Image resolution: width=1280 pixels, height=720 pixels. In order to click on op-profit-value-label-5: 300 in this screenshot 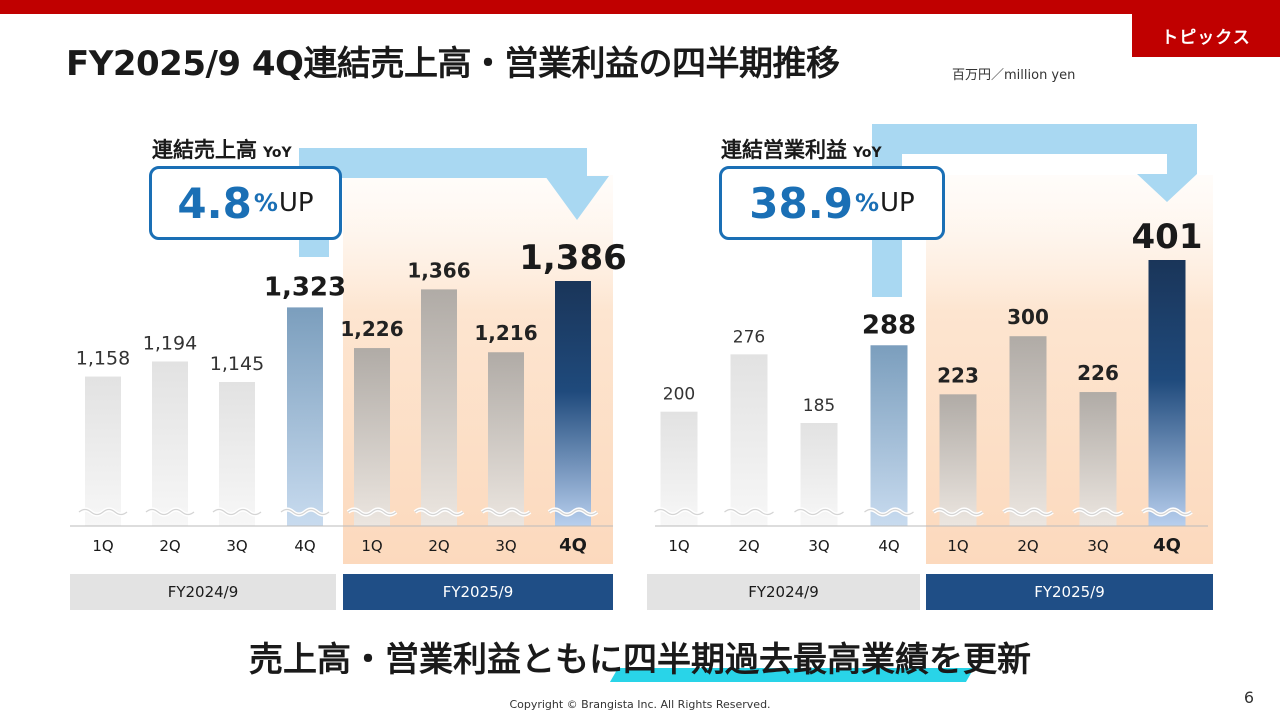, I will do `click(1028, 317)`.